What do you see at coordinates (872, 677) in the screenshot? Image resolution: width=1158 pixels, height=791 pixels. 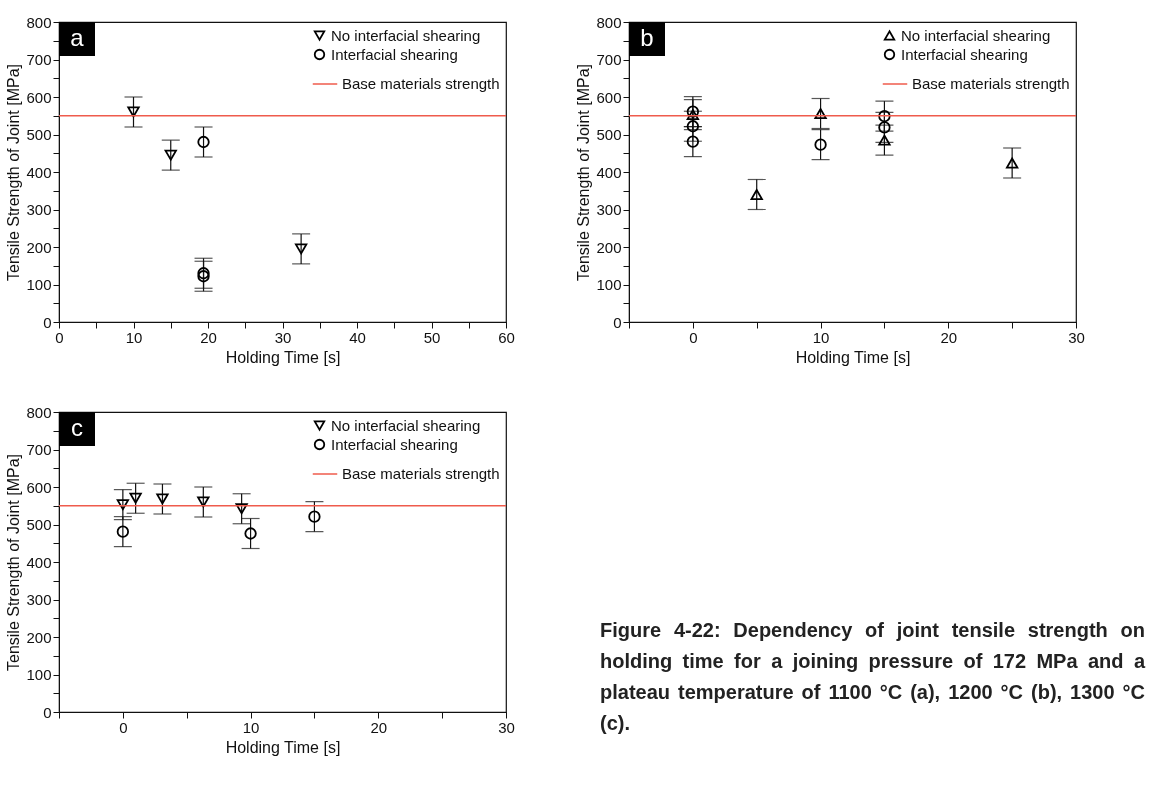 I see `caption: Figure 4-22: Dependency of joint tensile strength on holding time for a joining pressure of 172 MPa and a plateau temperature of 1100 °C (a), 1200 °C (b), 1300 °C (c).` at bounding box center [872, 677].